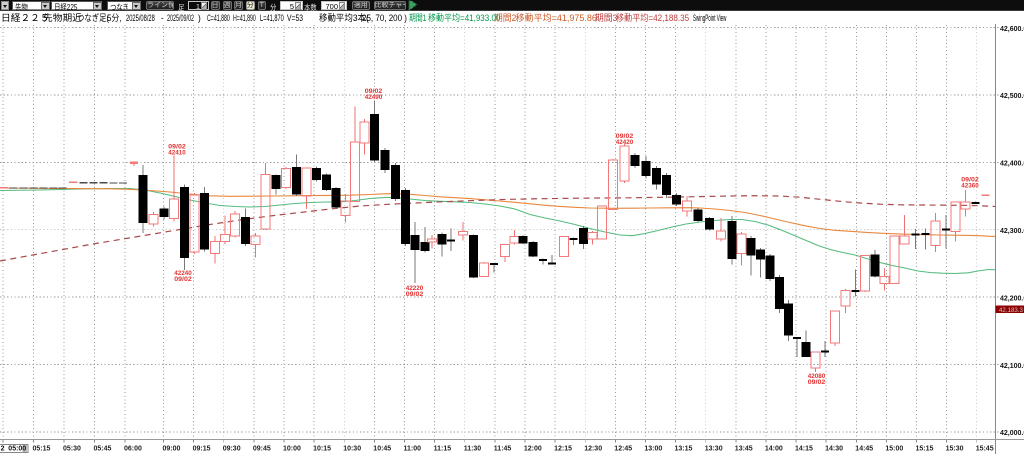  What do you see at coordinates (72, 449) in the screenshot?
I see `svg-text: 05:30` at bounding box center [72, 449].